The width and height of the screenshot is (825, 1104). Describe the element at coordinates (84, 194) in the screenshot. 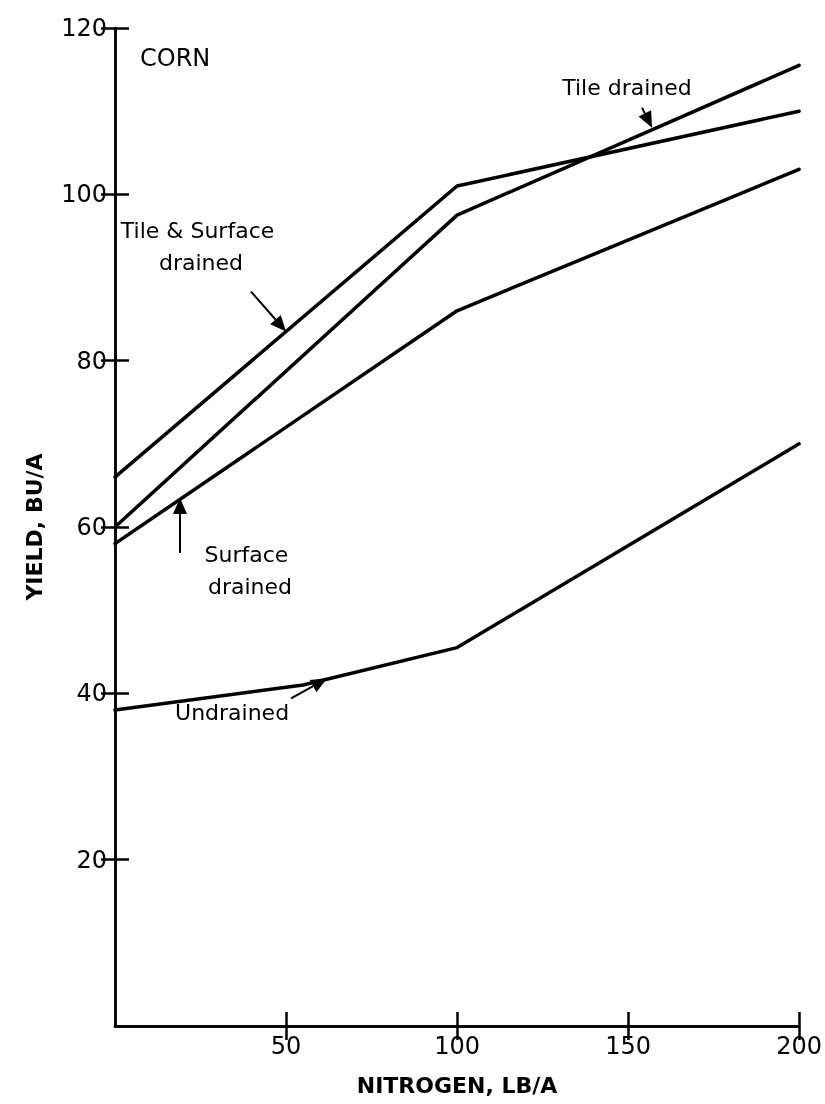

I see `y-tick-label: 100` at that location.